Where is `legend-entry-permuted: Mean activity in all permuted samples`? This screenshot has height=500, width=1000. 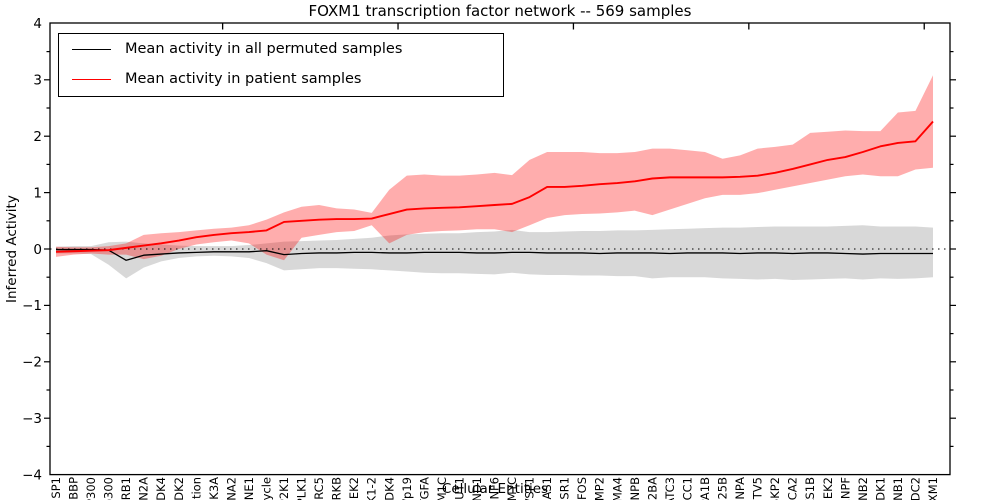 legend-entry-permuted: Mean activity in all permuted samples is located at coordinates (281, 49).